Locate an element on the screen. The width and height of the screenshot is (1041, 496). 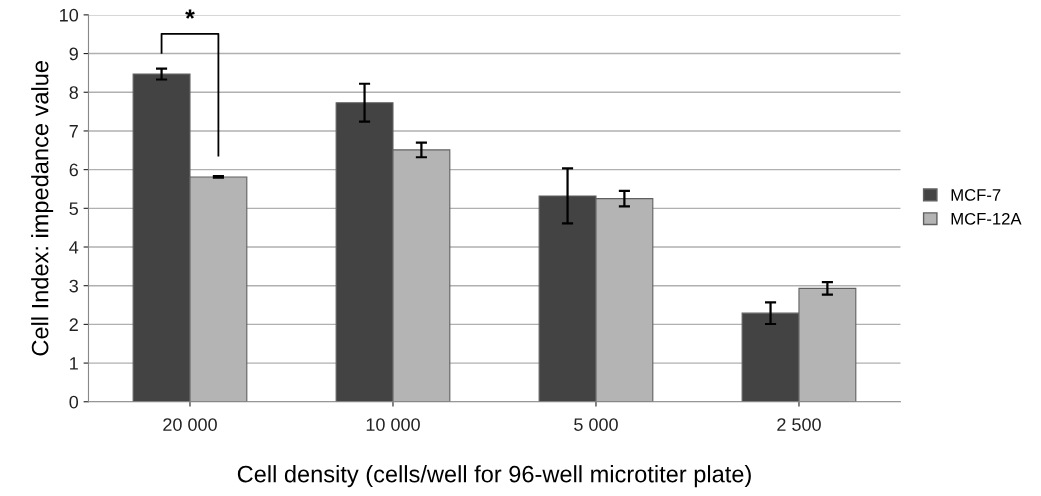
y-tick-label: 6 is located at coordinates (73, 170).